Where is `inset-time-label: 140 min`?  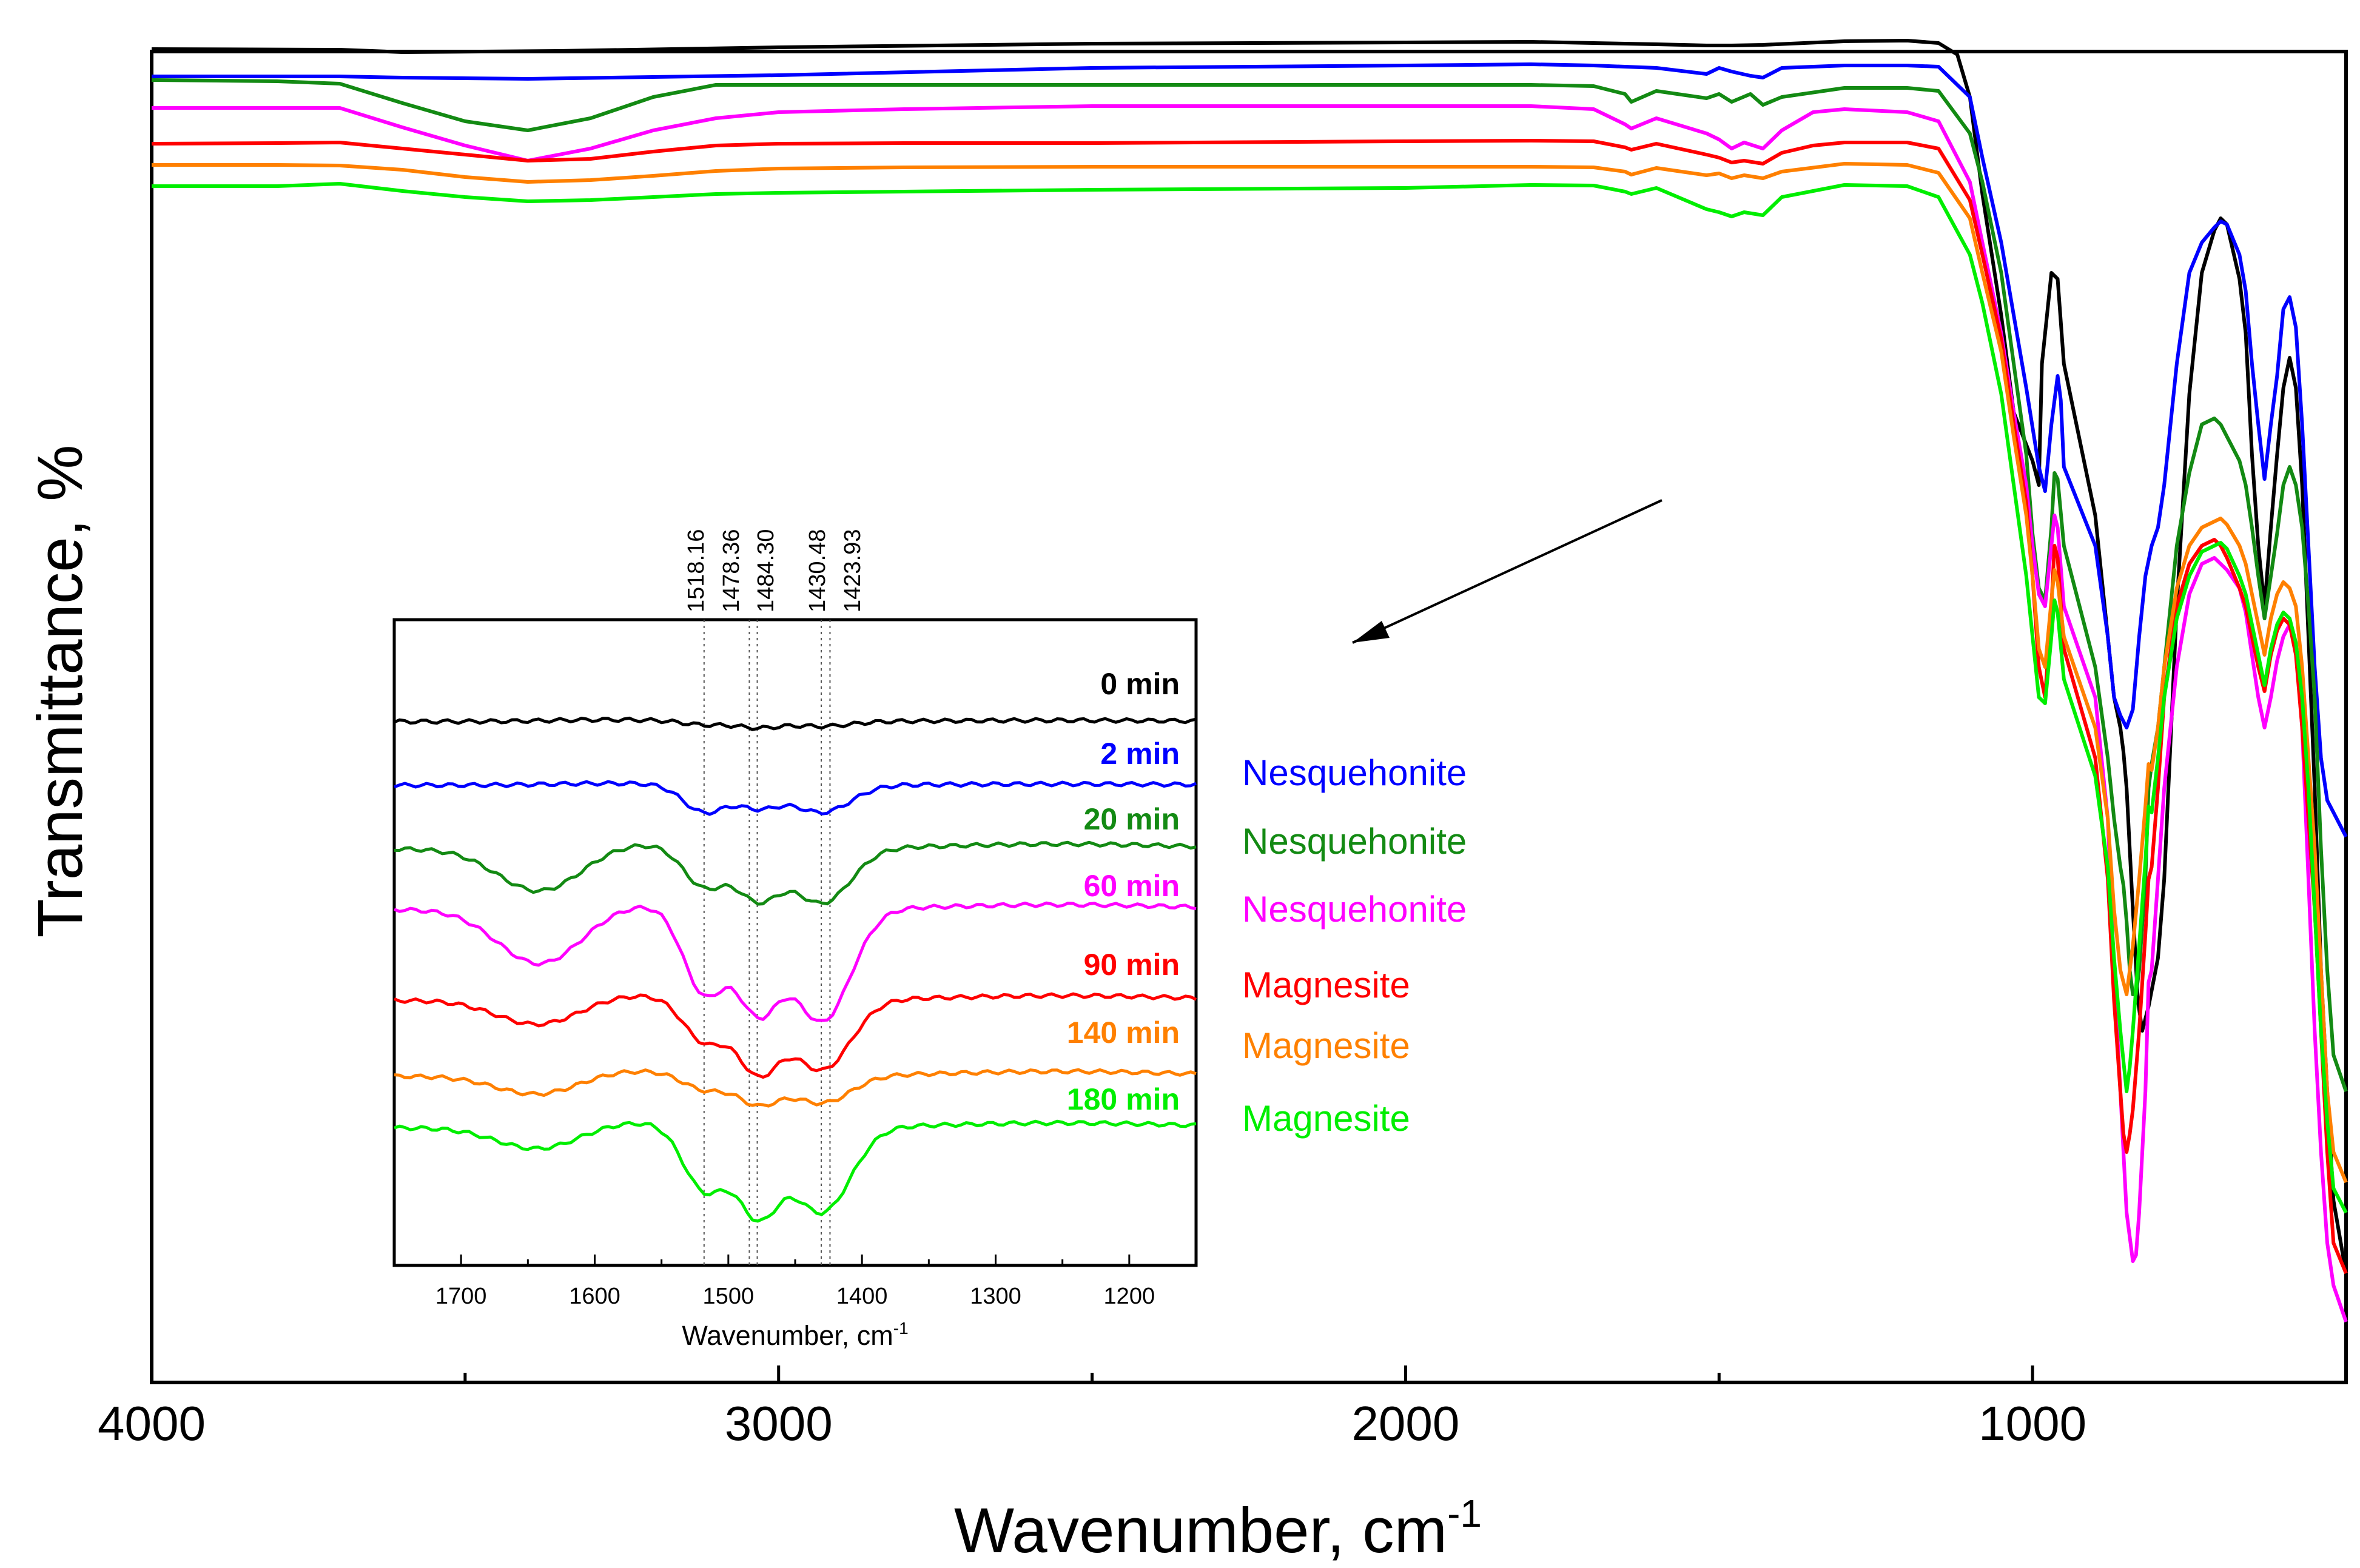 inset-time-label: 140 min is located at coordinates (1123, 1033).